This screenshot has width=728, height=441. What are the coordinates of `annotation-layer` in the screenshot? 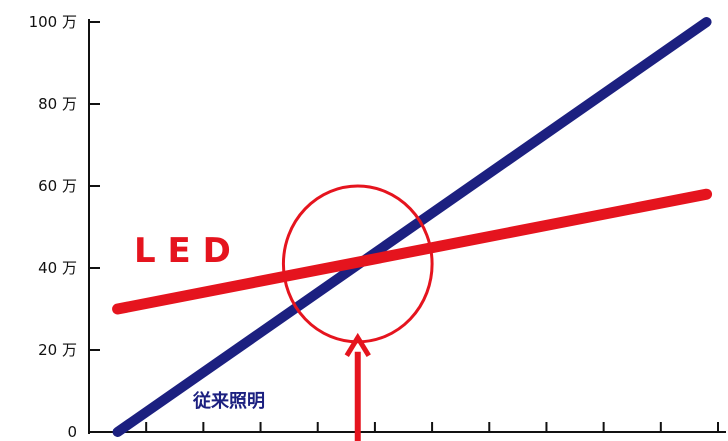 It's located at (357, 312).